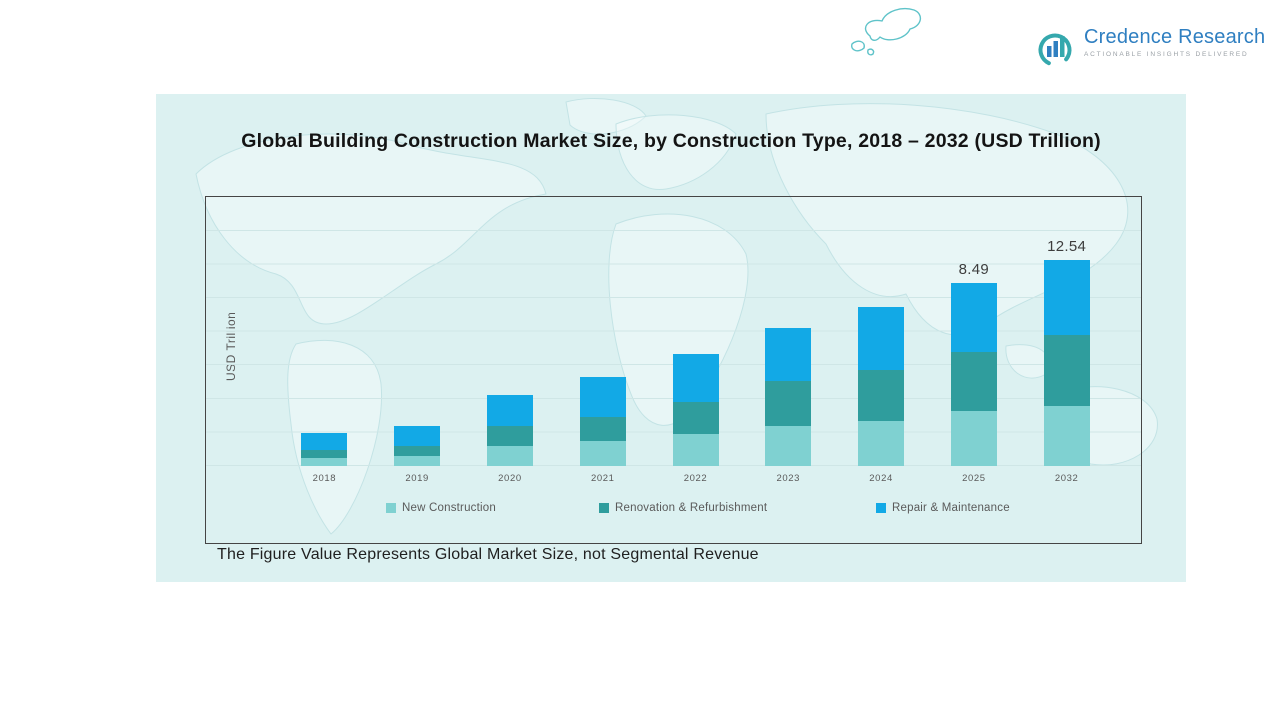 Image resolution: width=1280 pixels, height=720 pixels. Describe the element at coordinates (691, 508) in the screenshot. I see `legend-label: Renovation & Refurbishment` at that location.